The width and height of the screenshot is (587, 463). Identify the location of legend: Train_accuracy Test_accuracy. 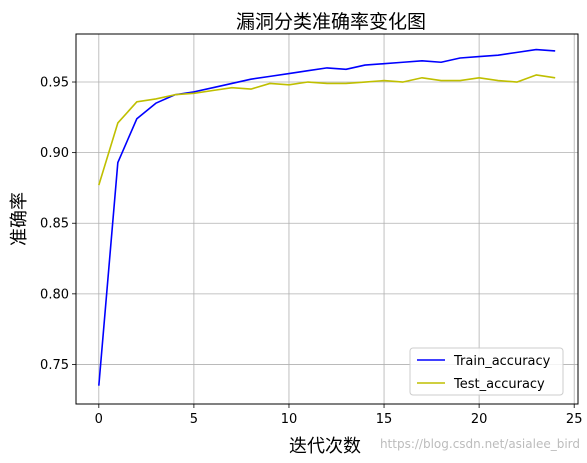
(486, 371).